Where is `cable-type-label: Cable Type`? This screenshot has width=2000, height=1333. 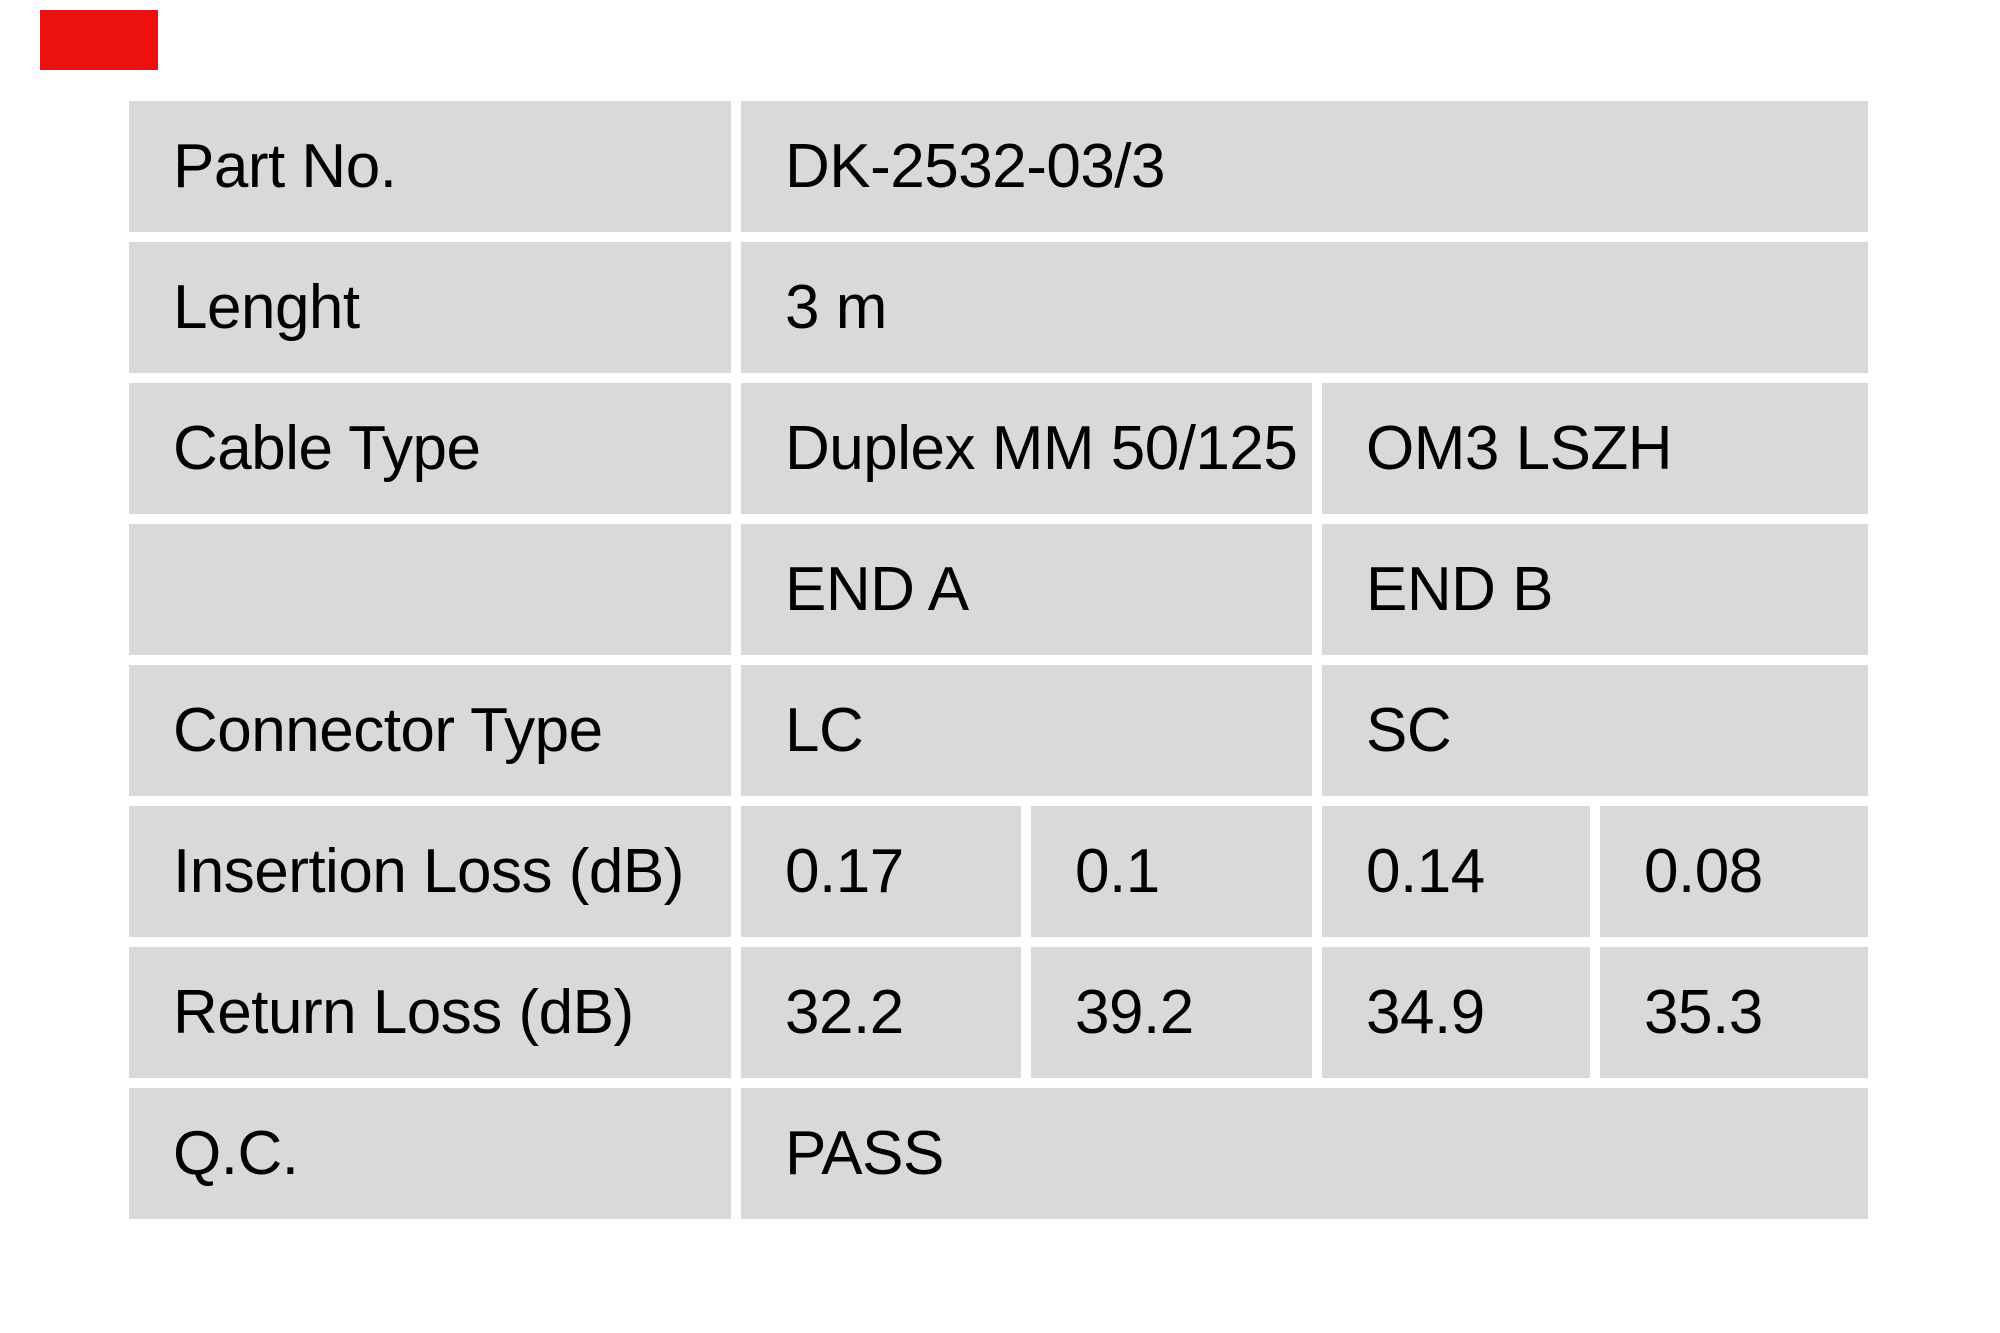 cable-type-label: Cable Type is located at coordinates (430, 448).